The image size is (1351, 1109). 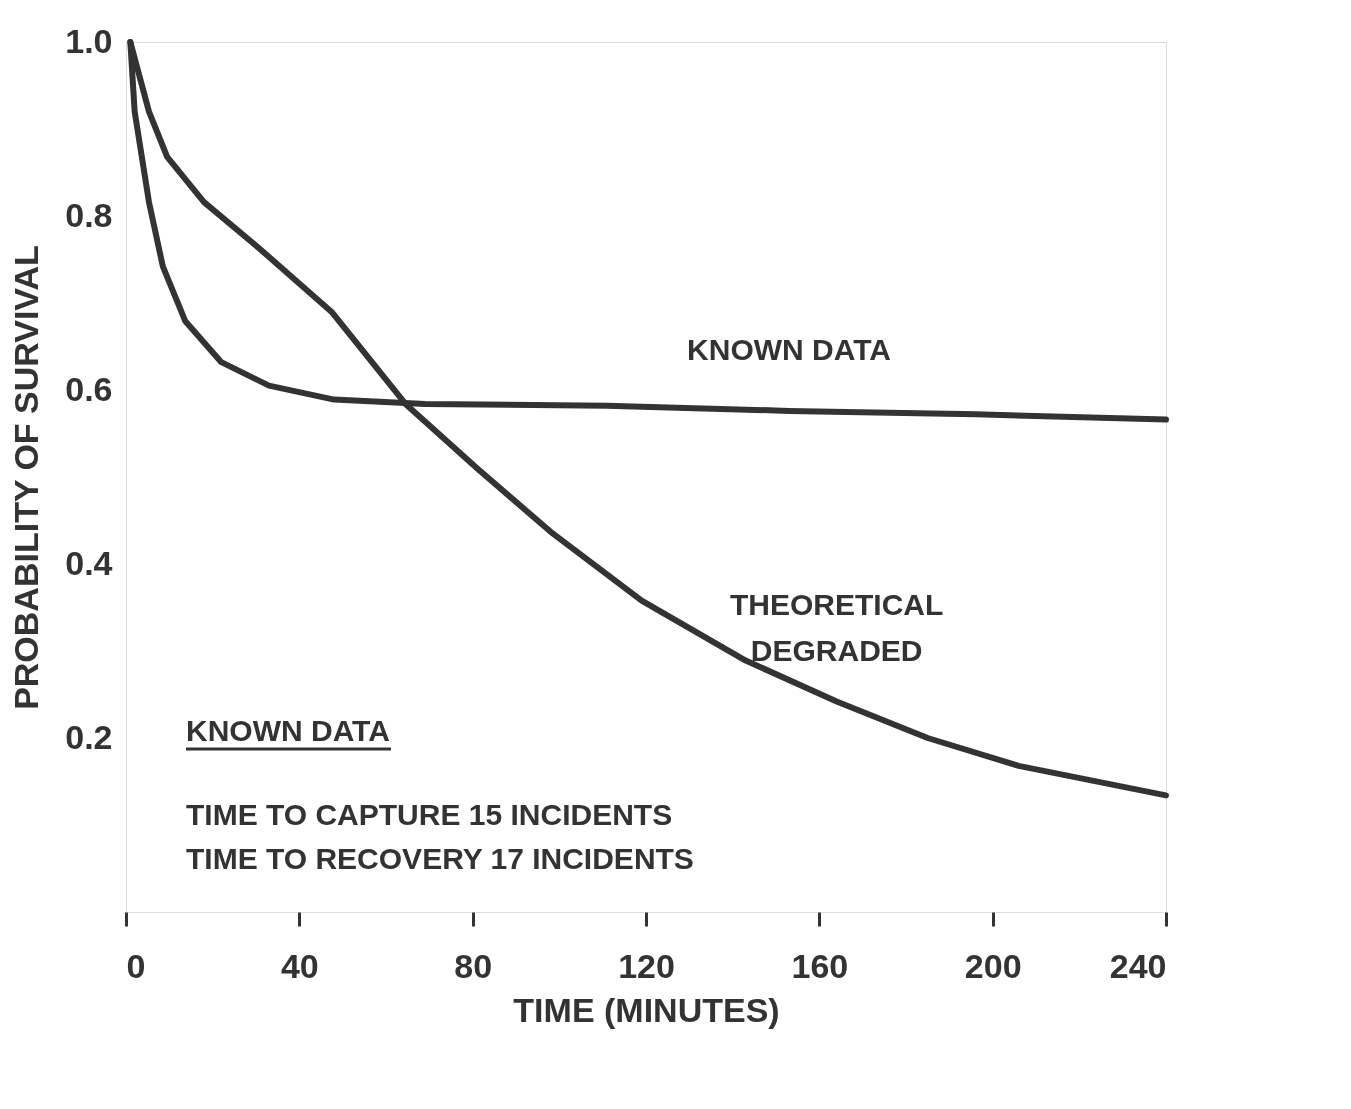 What do you see at coordinates (646, 1009) in the screenshot?
I see `x-axis-title: TIME (MINUTES)` at bounding box center [646, 1009].